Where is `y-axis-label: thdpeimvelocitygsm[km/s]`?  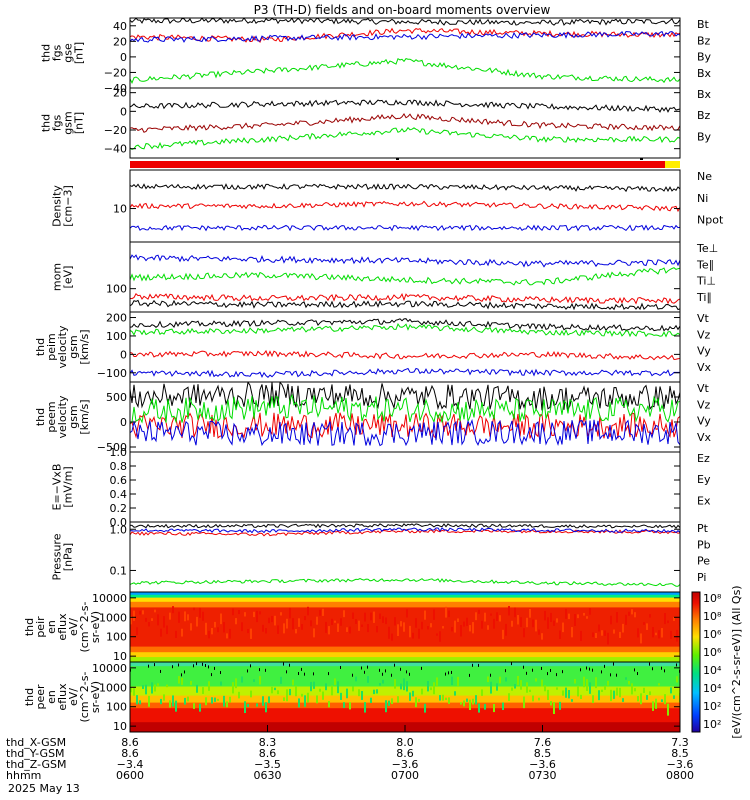 y-axis-label: thdpeimvelocitygsm[km/s] is located at coordinates (62, 346).